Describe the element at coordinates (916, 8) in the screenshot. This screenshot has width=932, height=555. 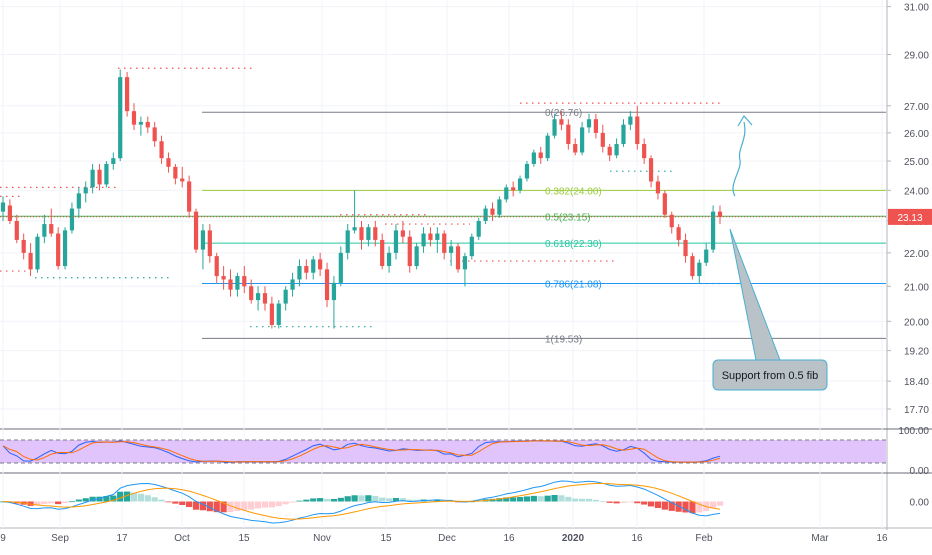
I see `price-tick-label: 31.00` at that location.